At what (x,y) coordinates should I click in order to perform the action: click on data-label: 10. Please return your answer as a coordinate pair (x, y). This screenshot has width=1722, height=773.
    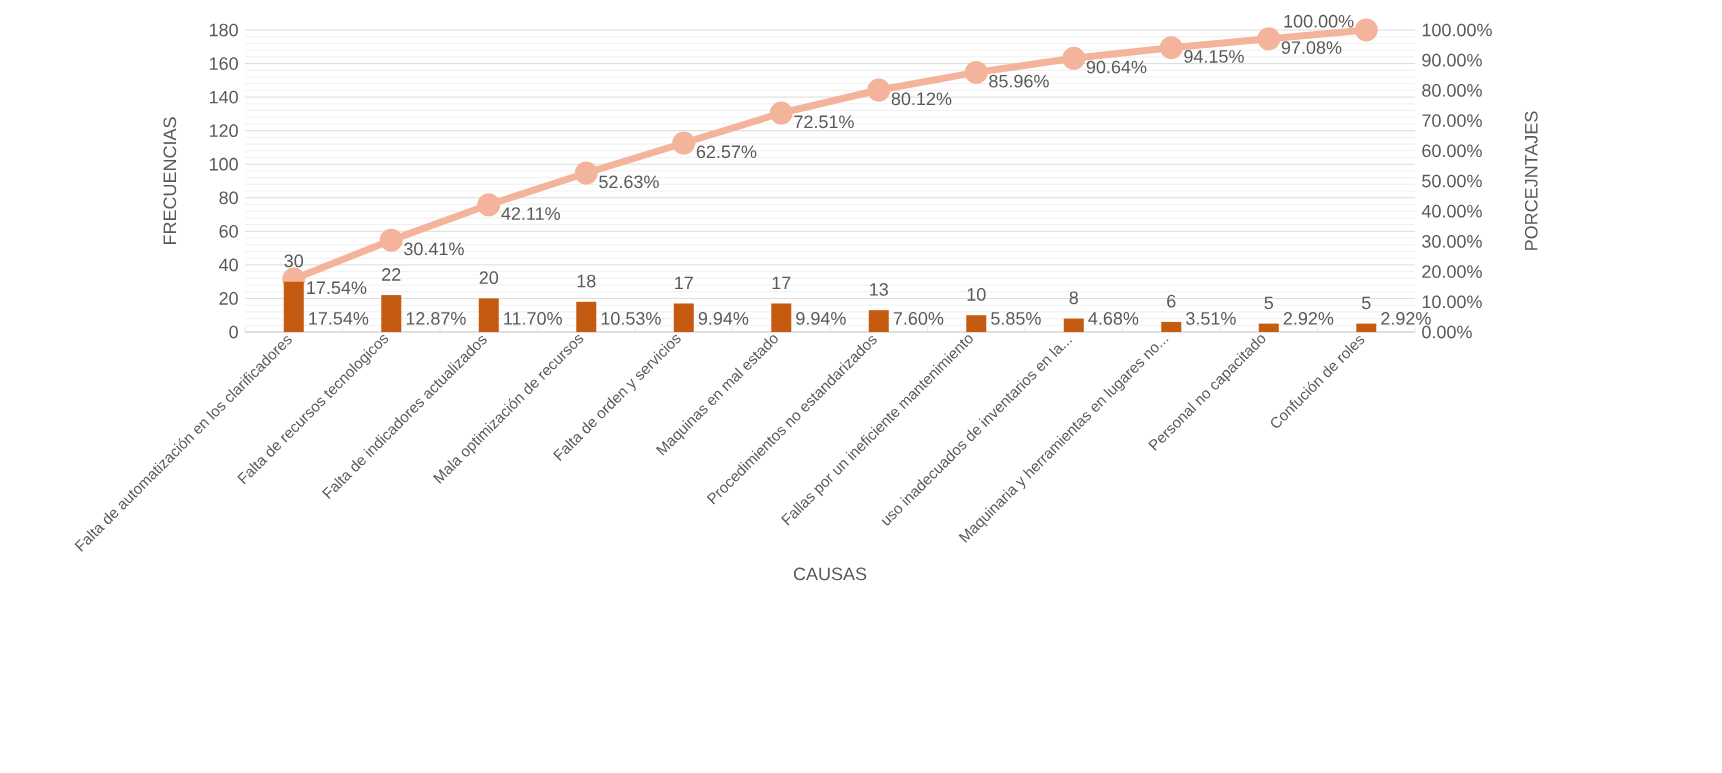
    Looking at the image, I should click on (976, 294).